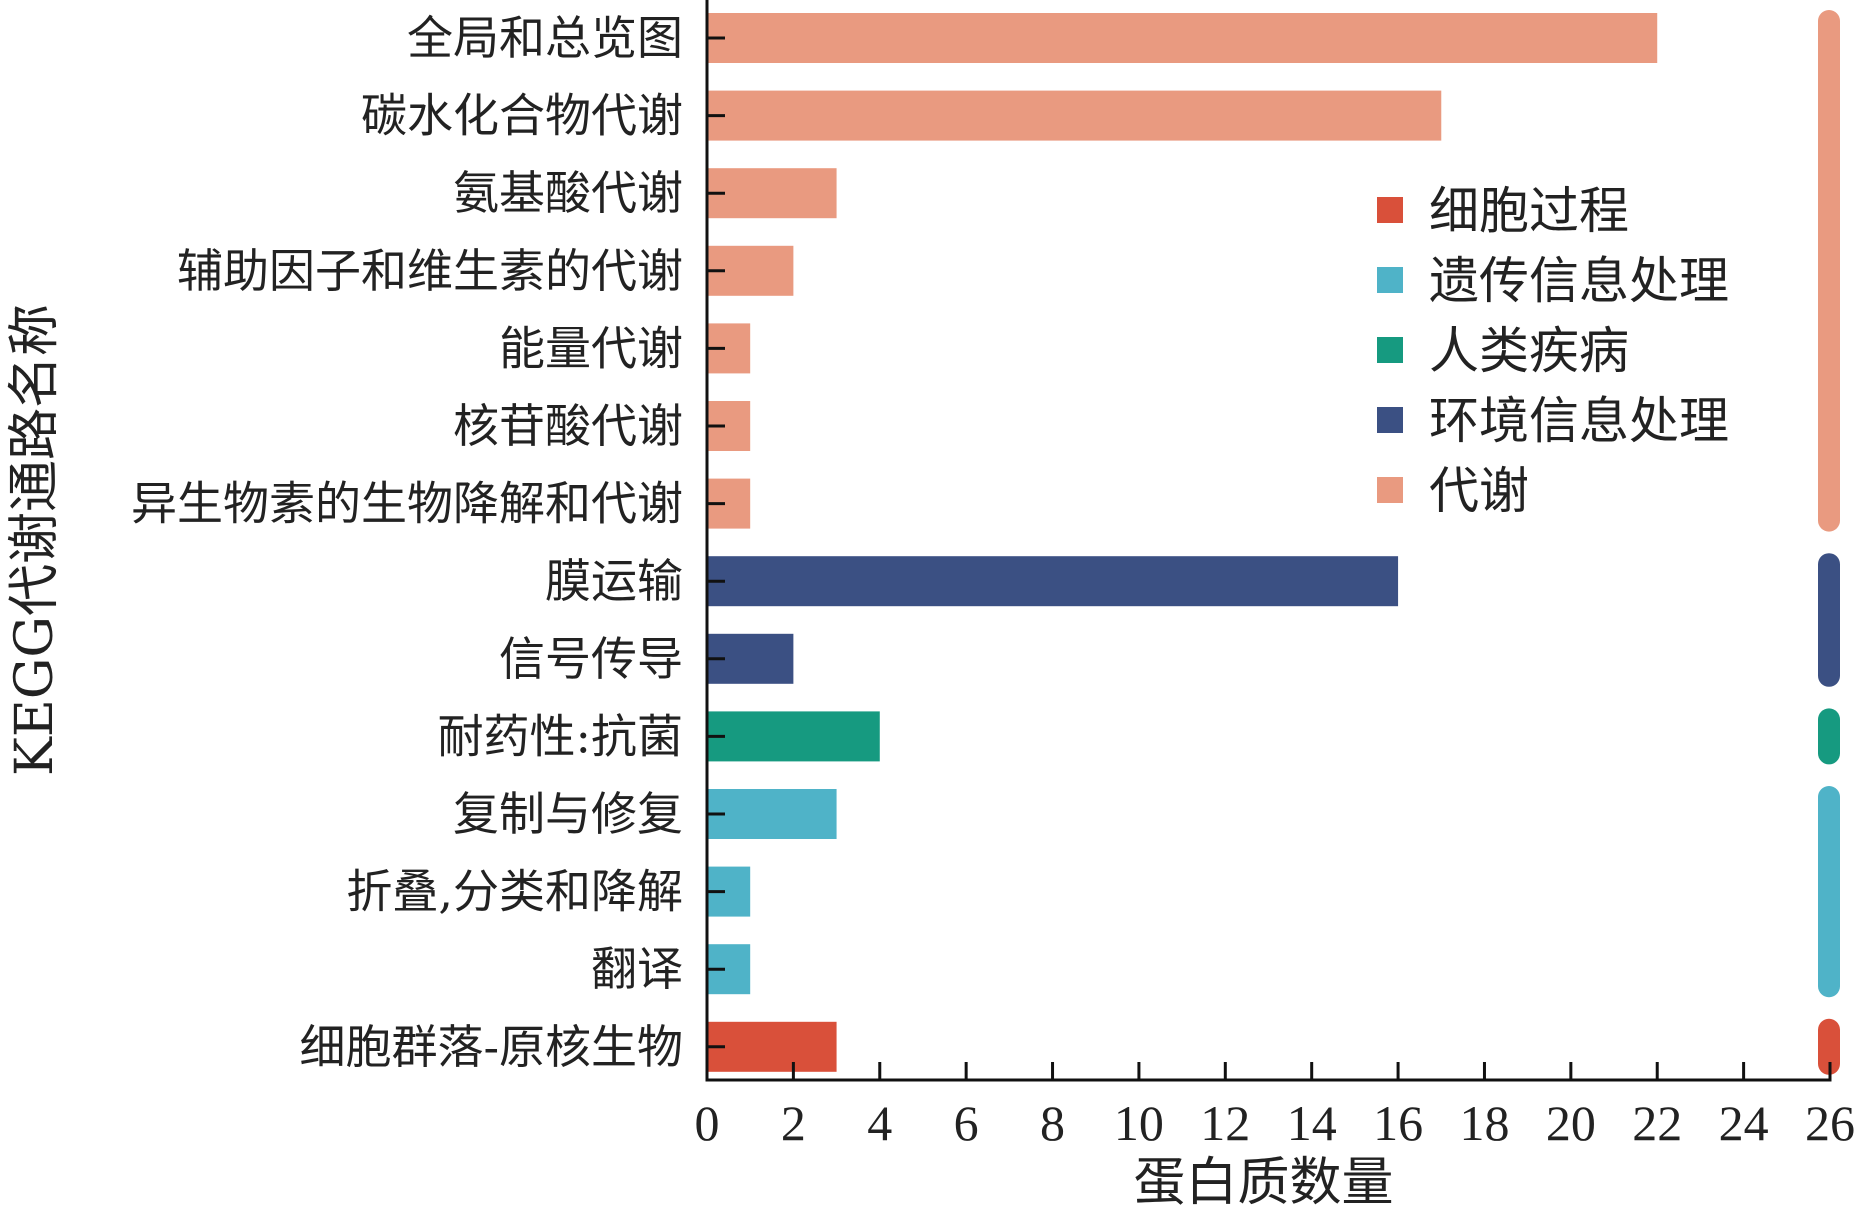 Image resolution: width=1857 pixels, height=1222 pixels. I want to click on category-label: 碳水化合物代谢, so click(522, 116).